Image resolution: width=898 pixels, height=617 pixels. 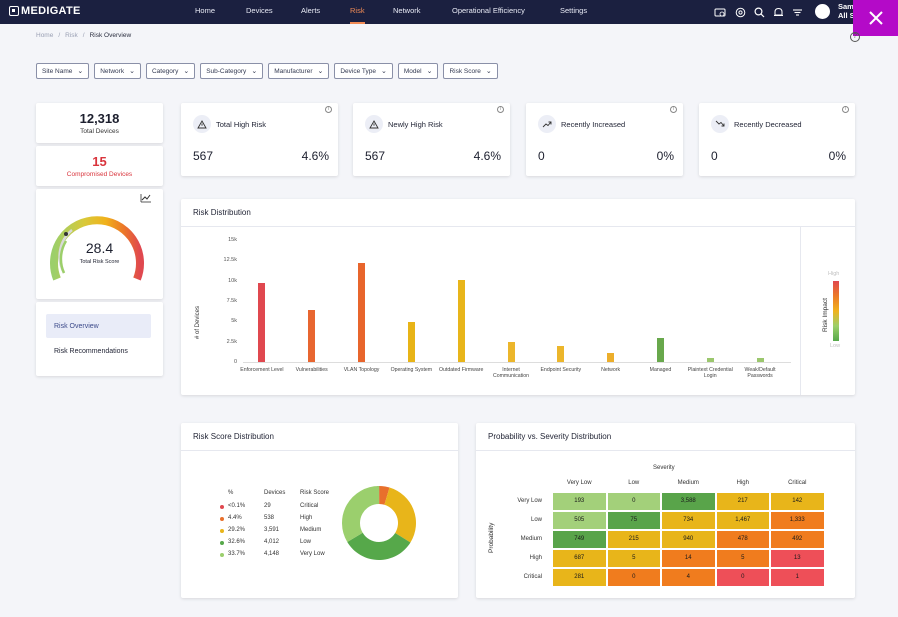 What do you see at coordinates (633, 520) in the screenshot?
I see `heatmap-cell: 75` at bounding box center [633, 520].